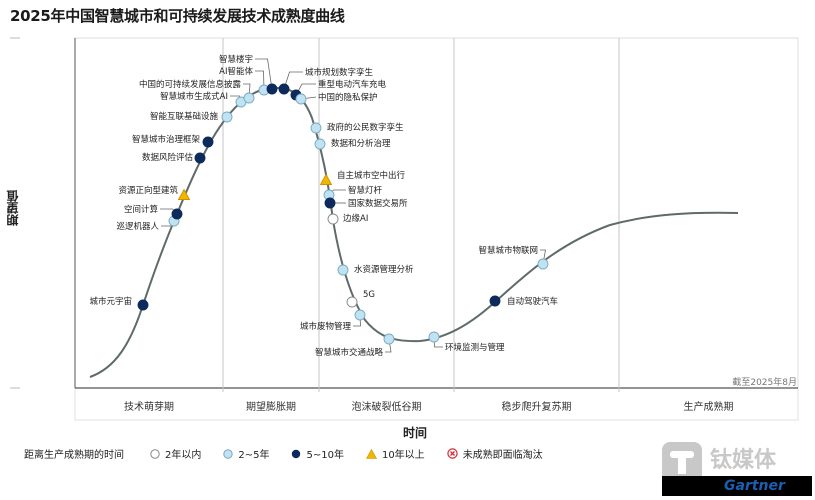 The image size is (815, 500). Describe the element at coordinates (743, 460) in the screenshot. I see `watermark-brand: 钛媒体` at that location.